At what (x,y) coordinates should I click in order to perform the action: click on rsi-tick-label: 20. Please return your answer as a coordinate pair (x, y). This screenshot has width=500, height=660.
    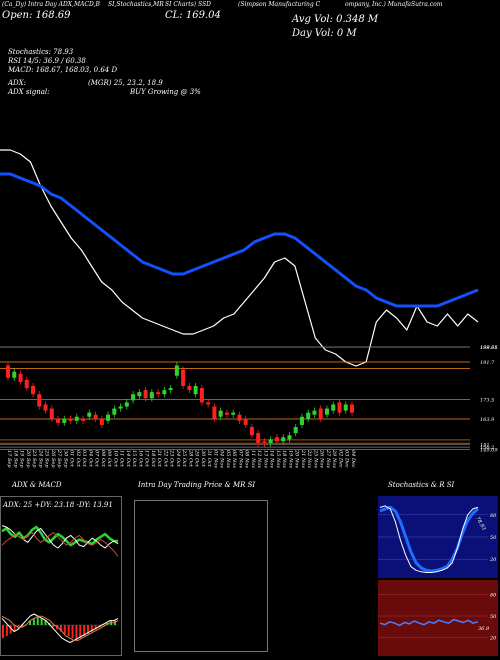
    Looking at the image, I should click on (493, 639).